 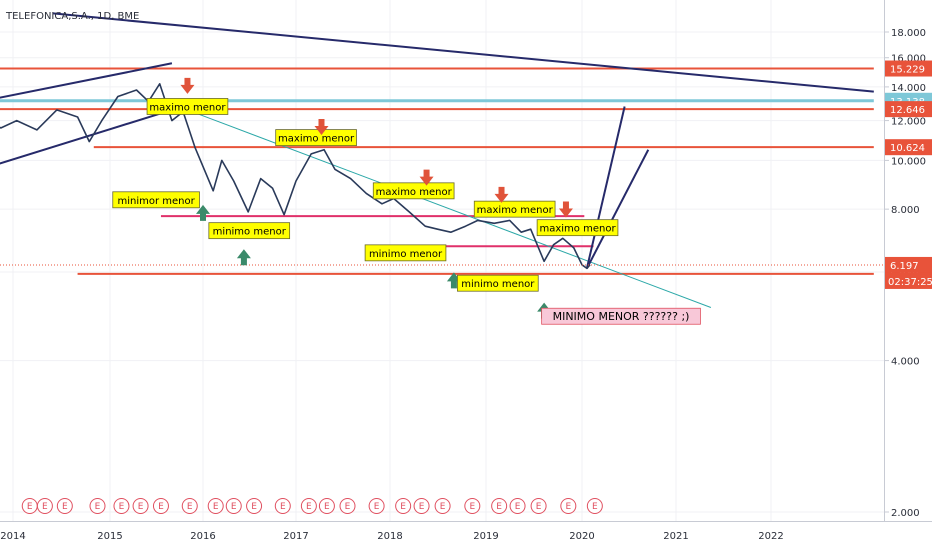 What do you see at coordinates (485, 536) in the screenshot?
I see `x-tick-label: 2019` at bounding box center [485, 536].